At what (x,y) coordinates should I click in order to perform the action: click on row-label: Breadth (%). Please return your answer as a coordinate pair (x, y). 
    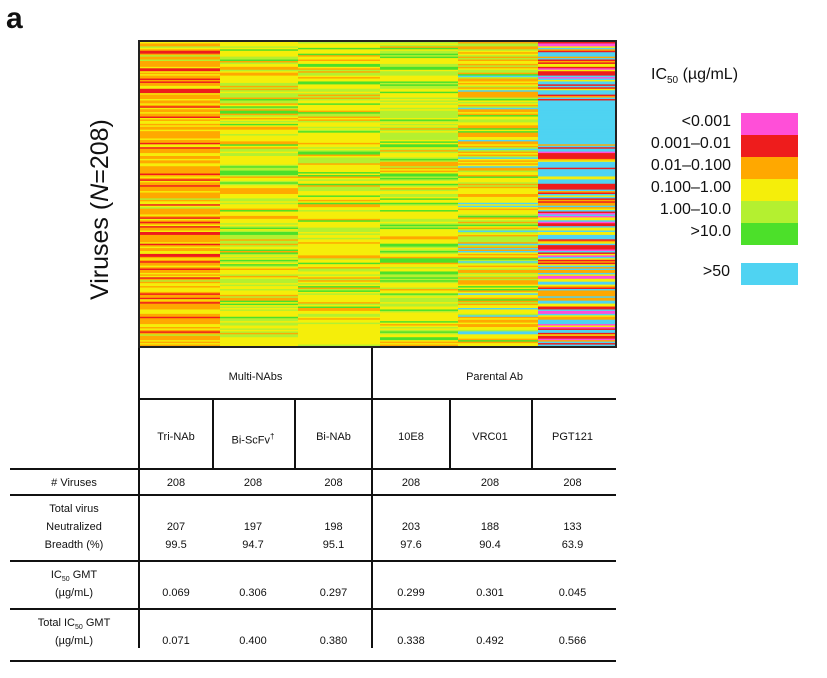
    Looking at the image, I should click on (74, 545).